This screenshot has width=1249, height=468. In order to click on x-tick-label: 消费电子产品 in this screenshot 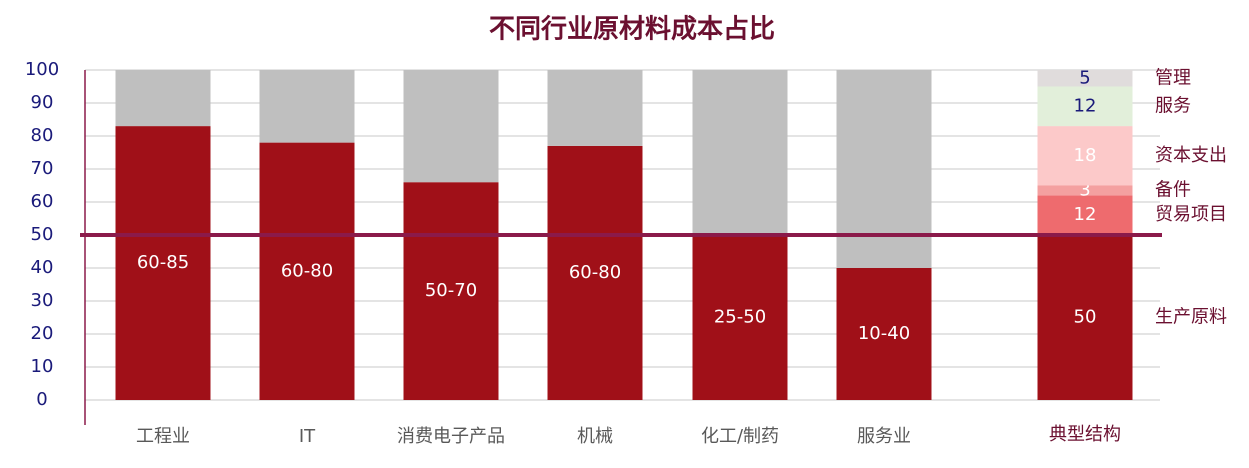, I will do `click(451, 436)`.